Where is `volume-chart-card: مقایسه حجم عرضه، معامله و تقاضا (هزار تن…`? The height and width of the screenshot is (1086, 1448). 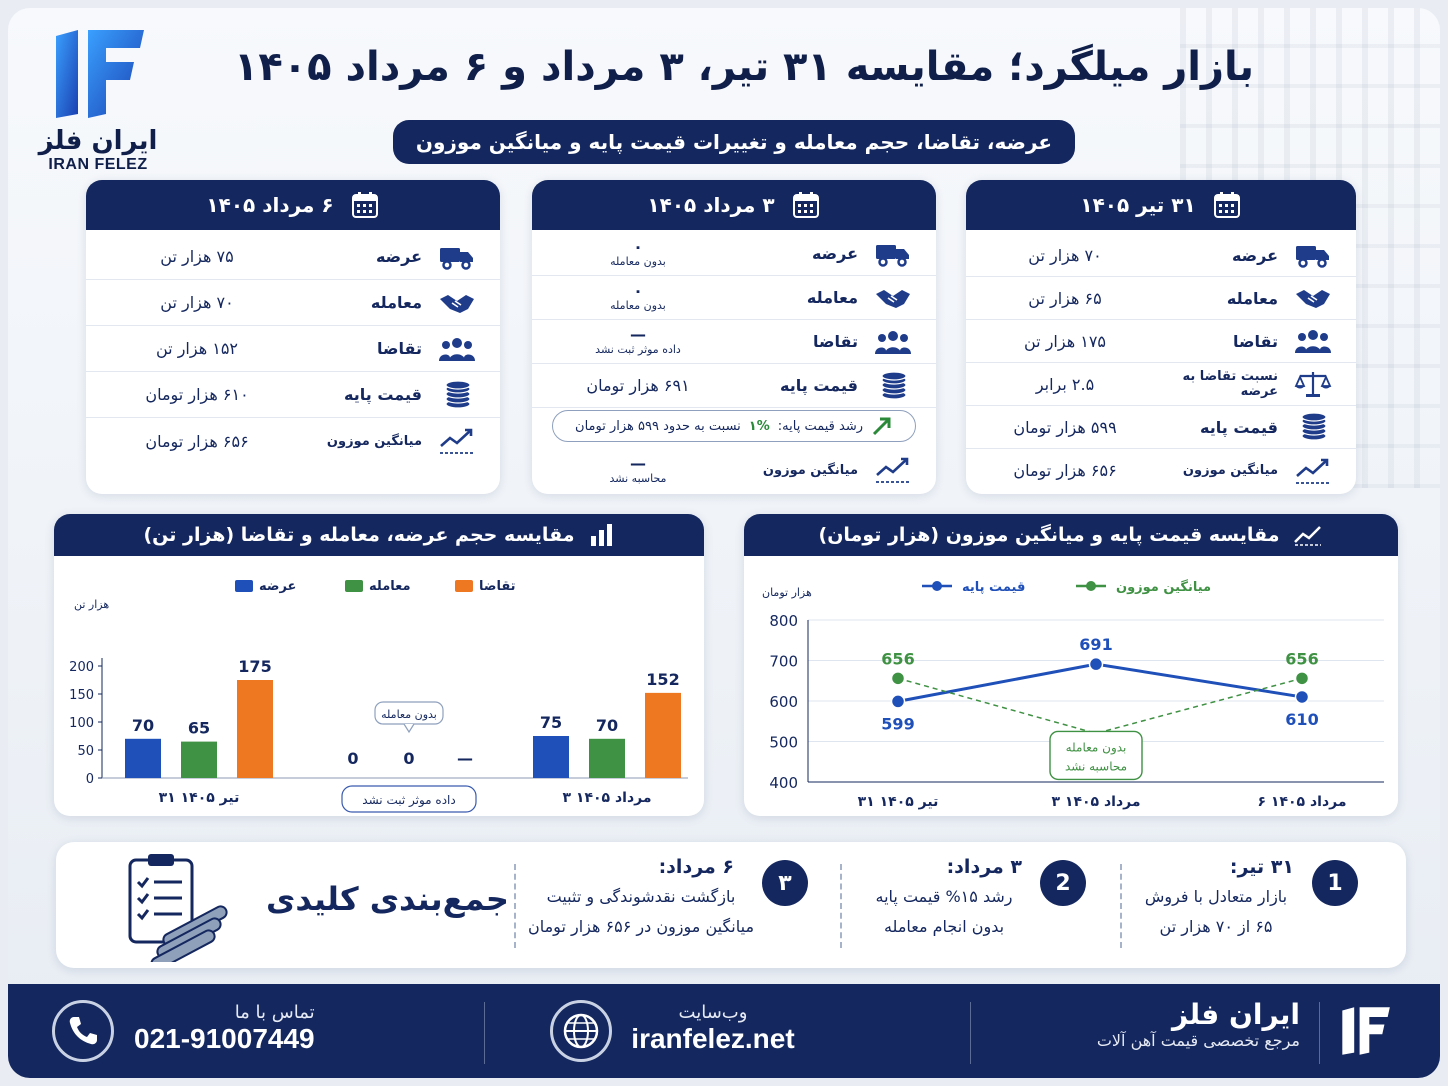 volume-chart-card: مقایسه حجم عرضه، معامله و تقاضا (هزار تن… is located at coordinates (379, 665).